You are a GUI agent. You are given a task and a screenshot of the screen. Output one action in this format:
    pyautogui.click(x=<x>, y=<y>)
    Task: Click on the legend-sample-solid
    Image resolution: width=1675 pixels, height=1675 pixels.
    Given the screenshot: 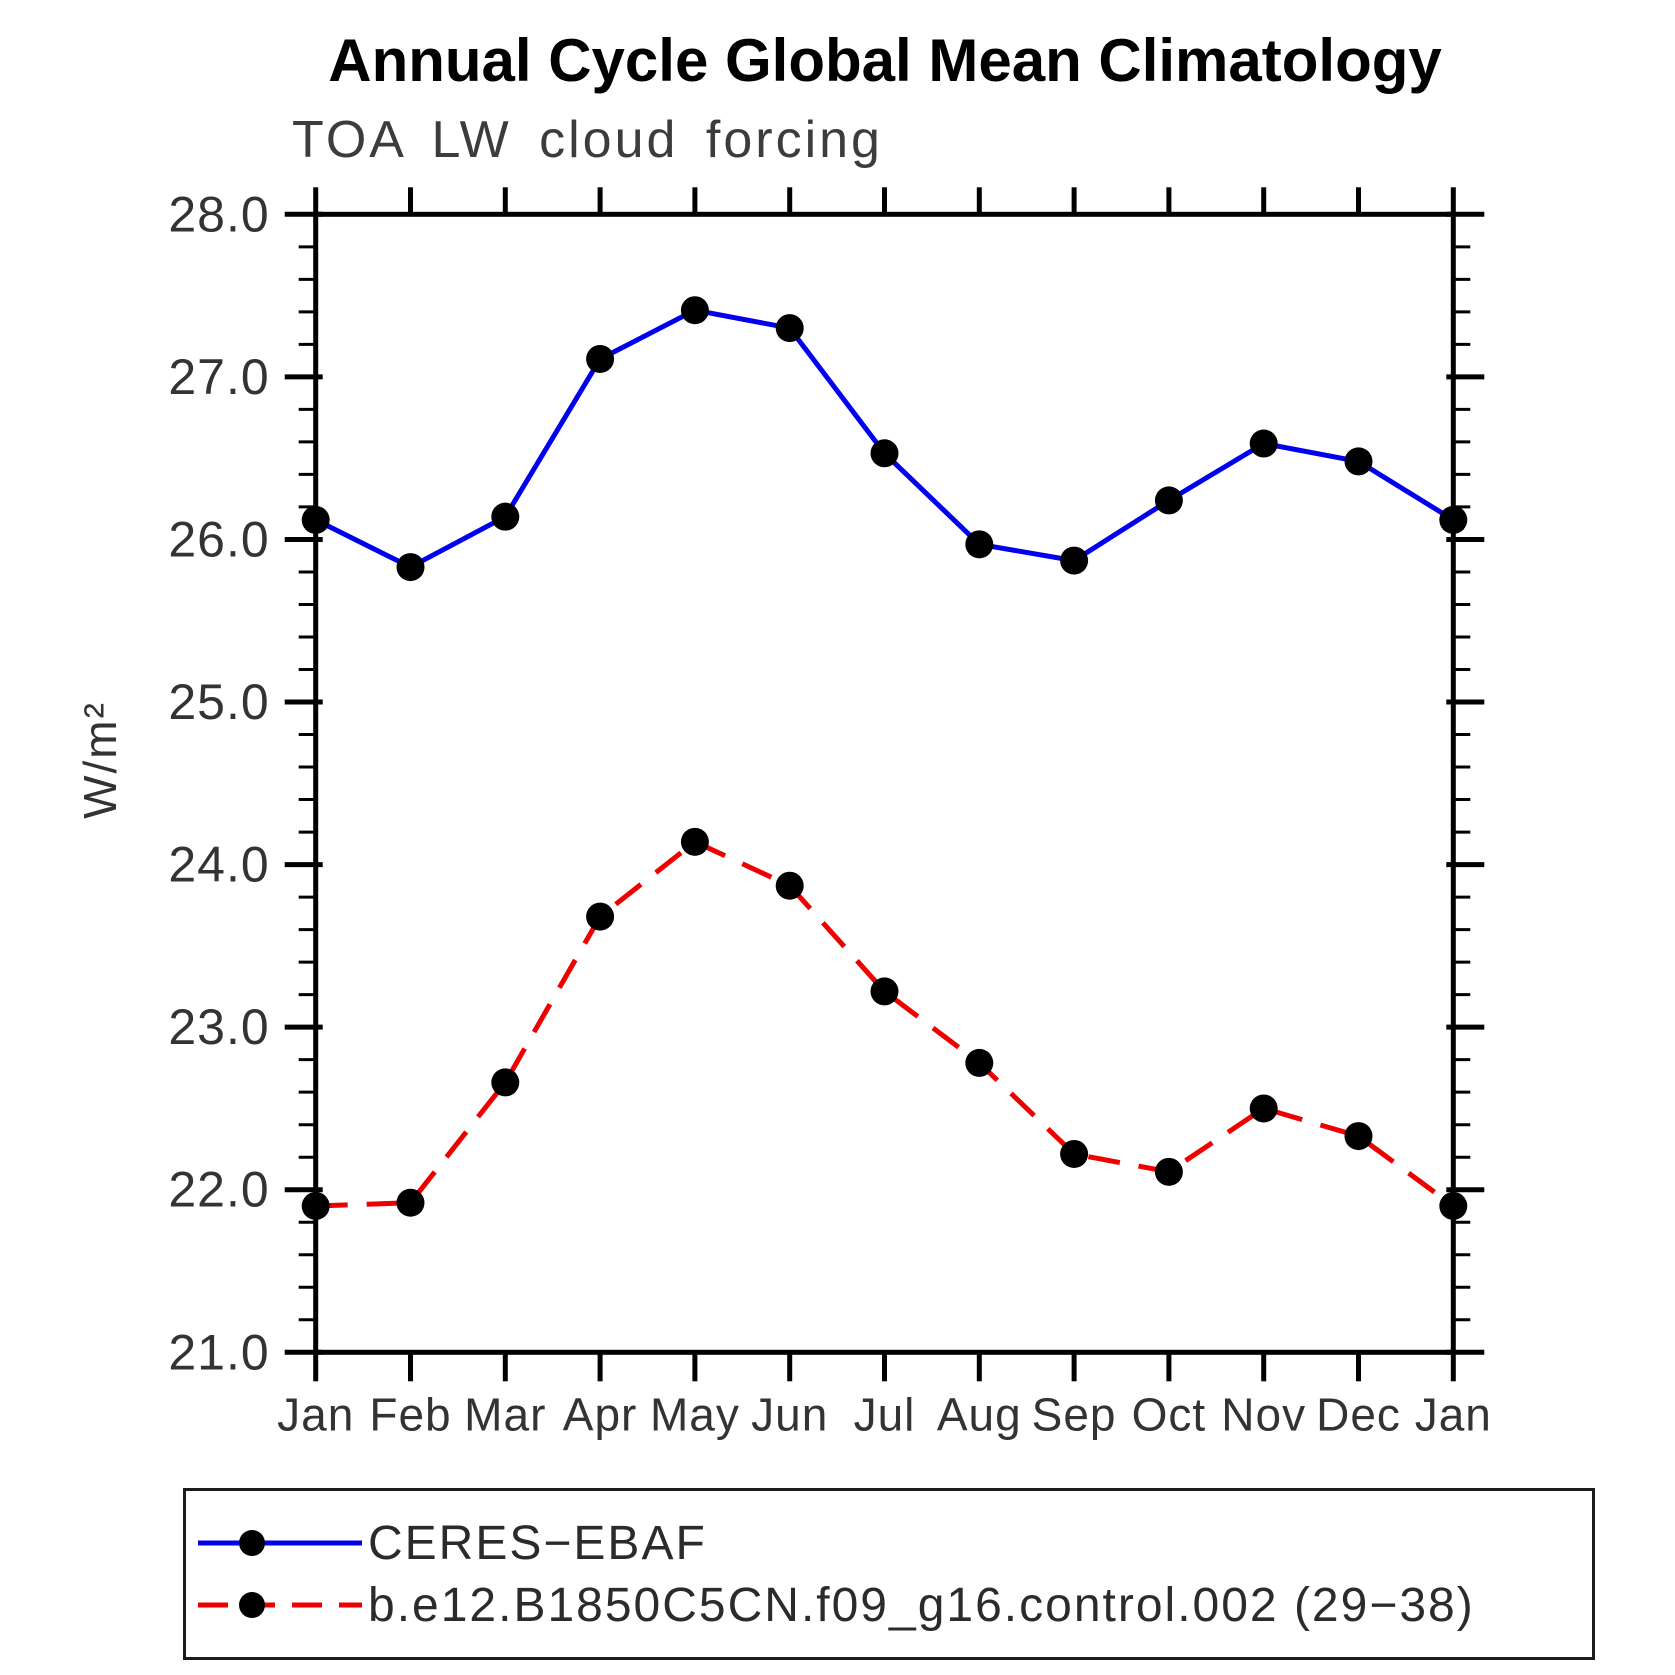 What is the action you would take?
    pyautogui.click(x=280, y=1543)
    